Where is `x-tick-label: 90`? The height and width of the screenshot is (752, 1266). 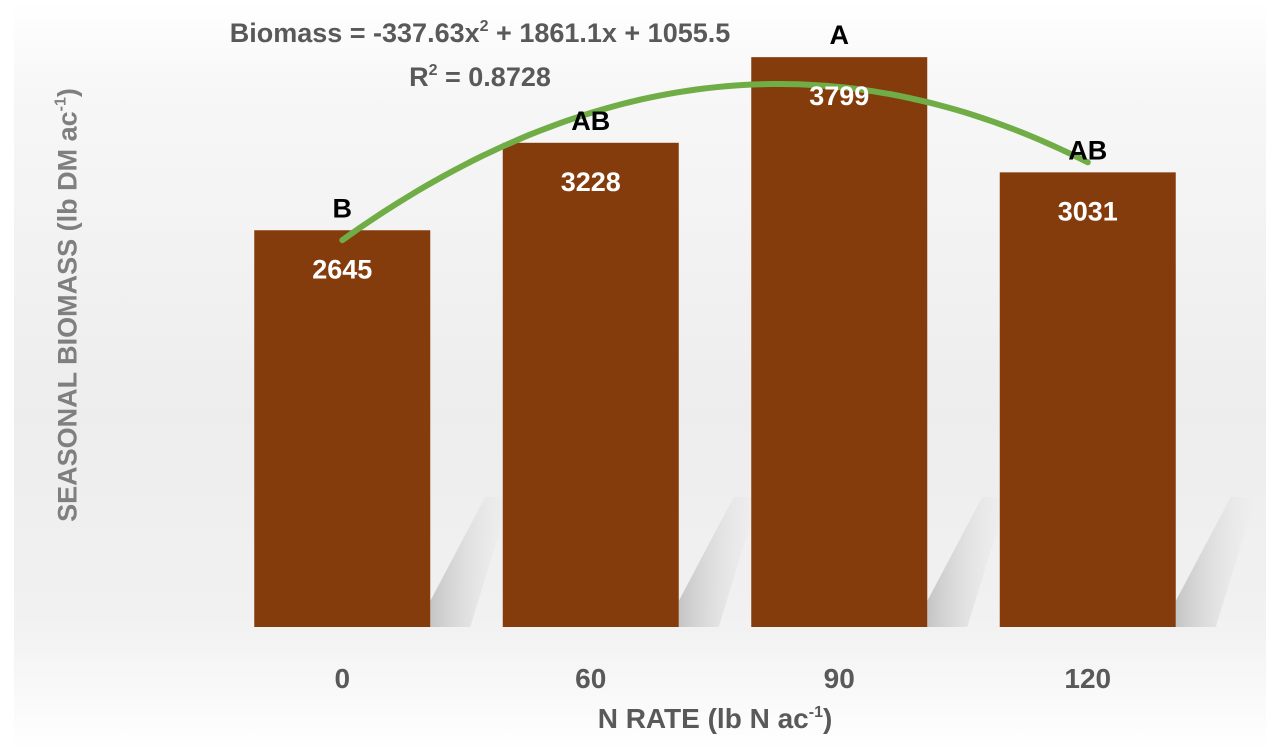 x-tick-label: 90 is located at coordinates (839, 678).